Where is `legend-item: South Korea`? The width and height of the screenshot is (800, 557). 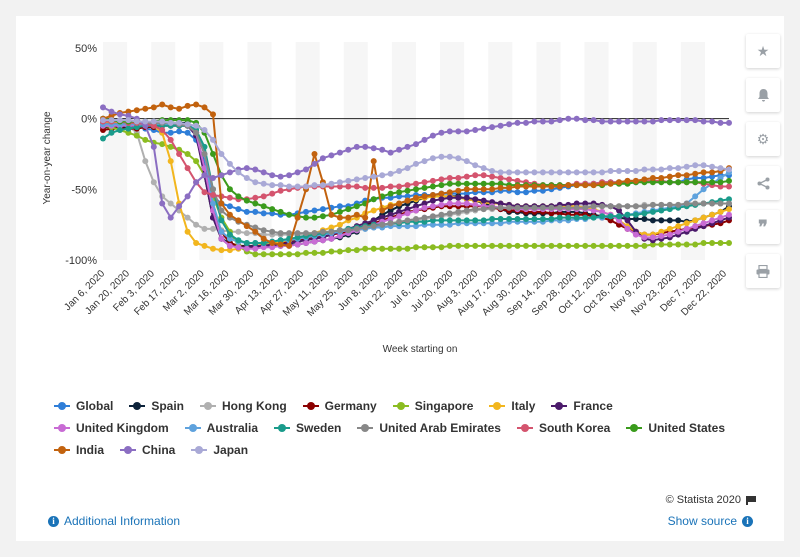 legend-item: South Korea is located at coordinates (563, 428).